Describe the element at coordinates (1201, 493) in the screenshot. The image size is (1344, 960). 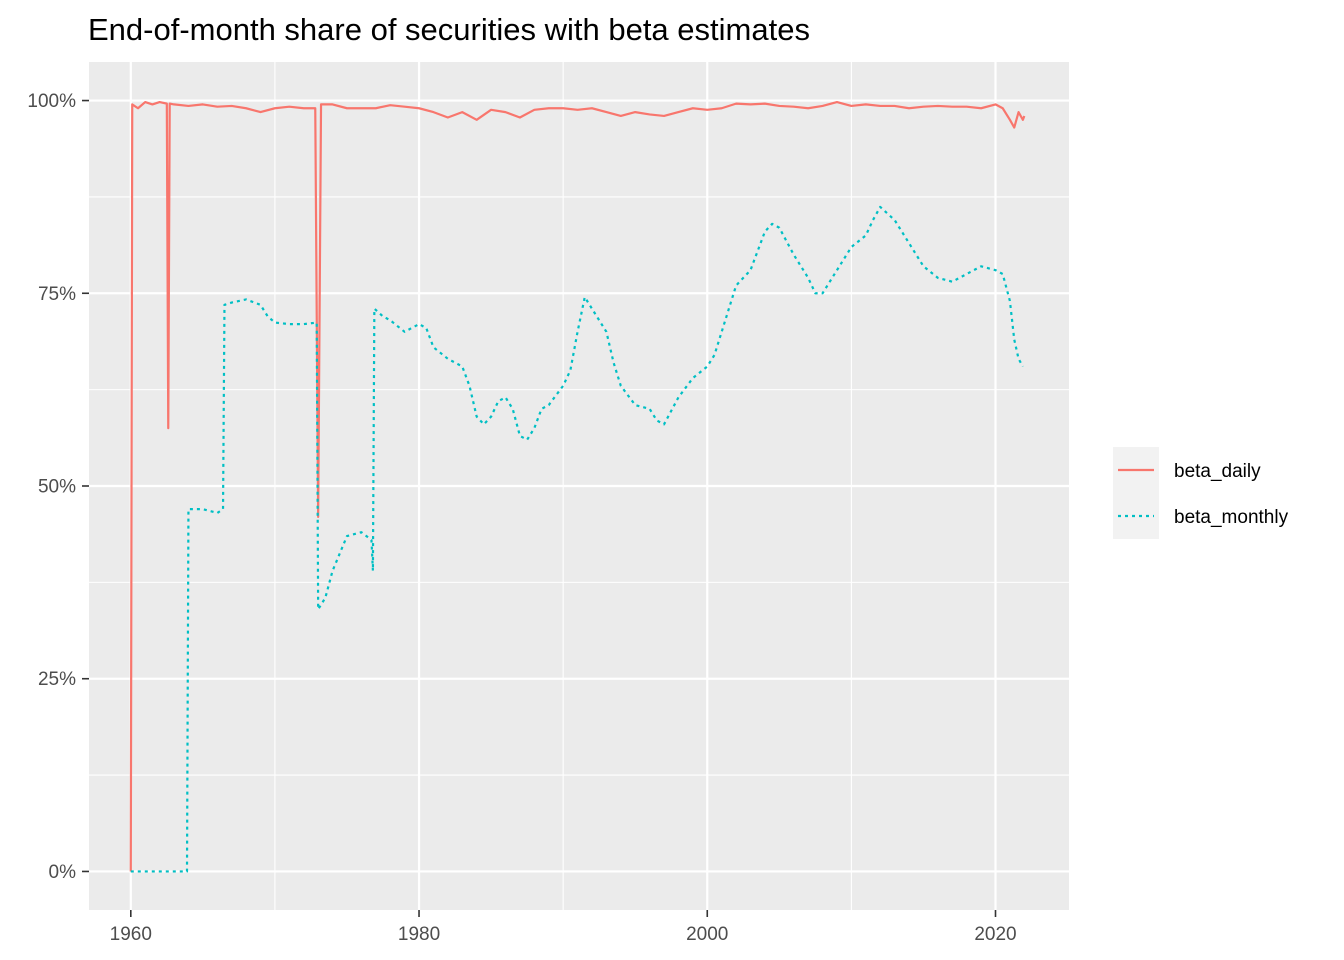
I see `legend: beta_daily beta_monthly` at that location.